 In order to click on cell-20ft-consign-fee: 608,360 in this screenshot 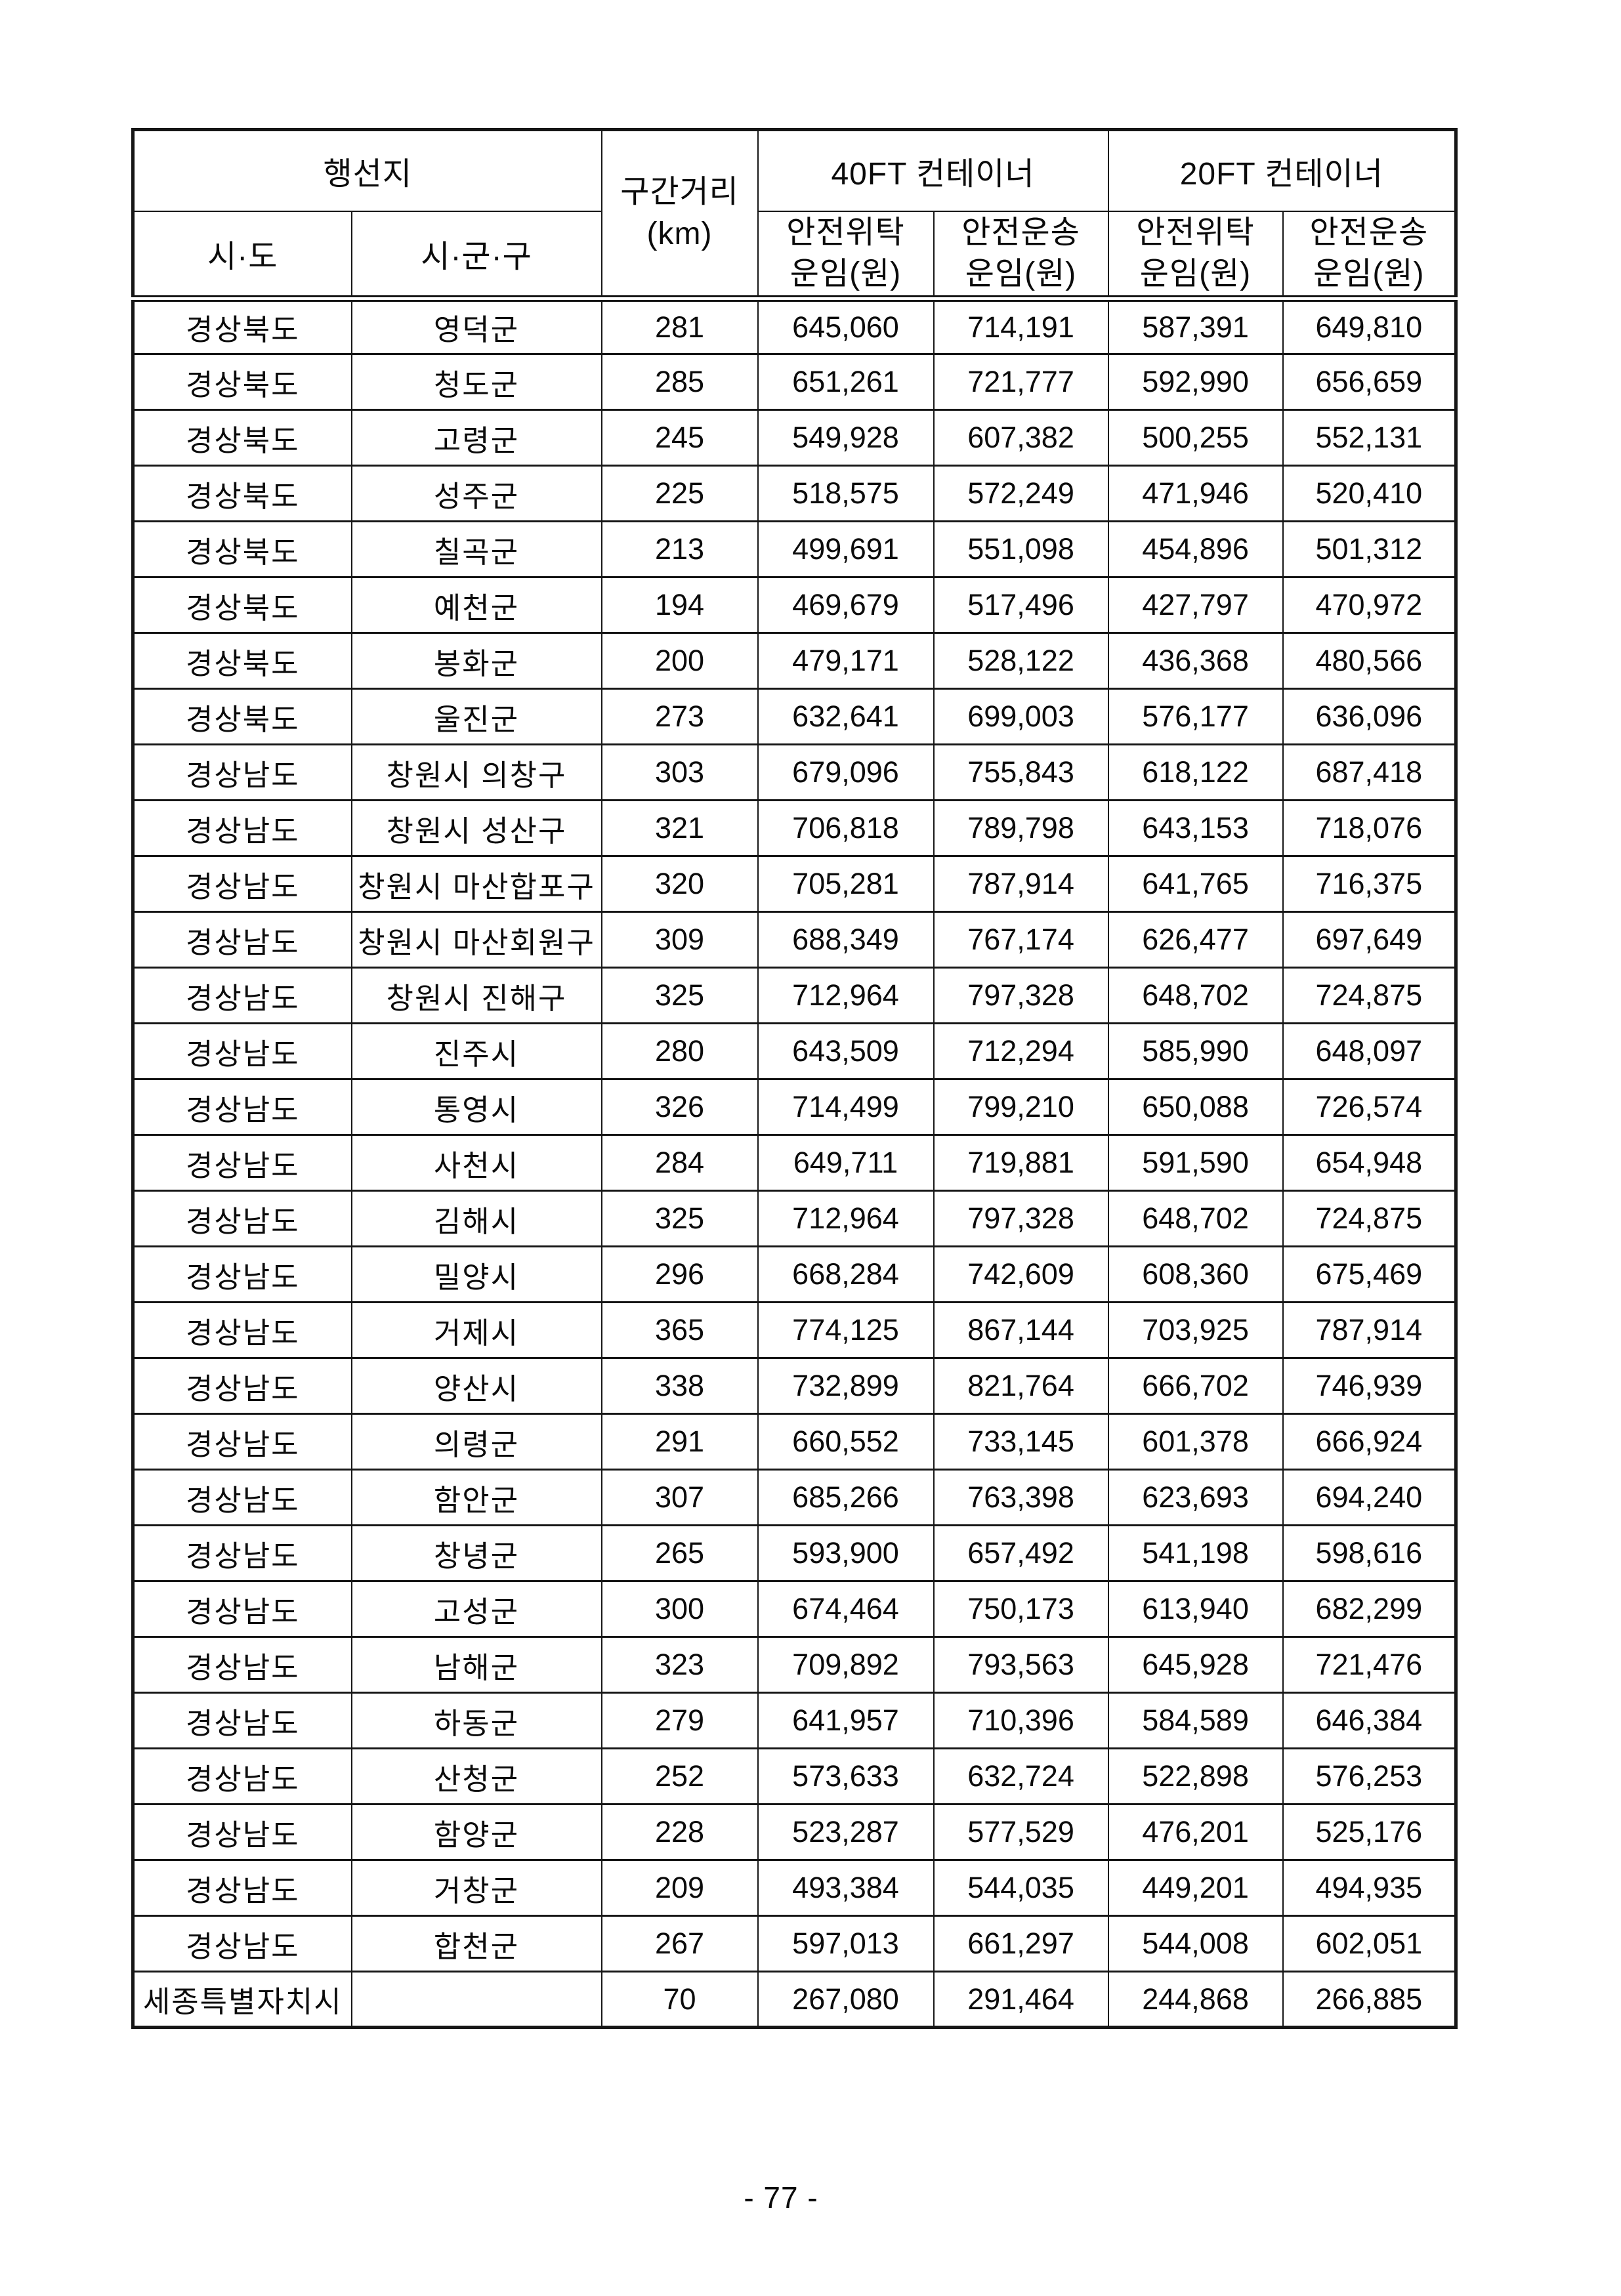, I will do `click(1195, 1274)`.